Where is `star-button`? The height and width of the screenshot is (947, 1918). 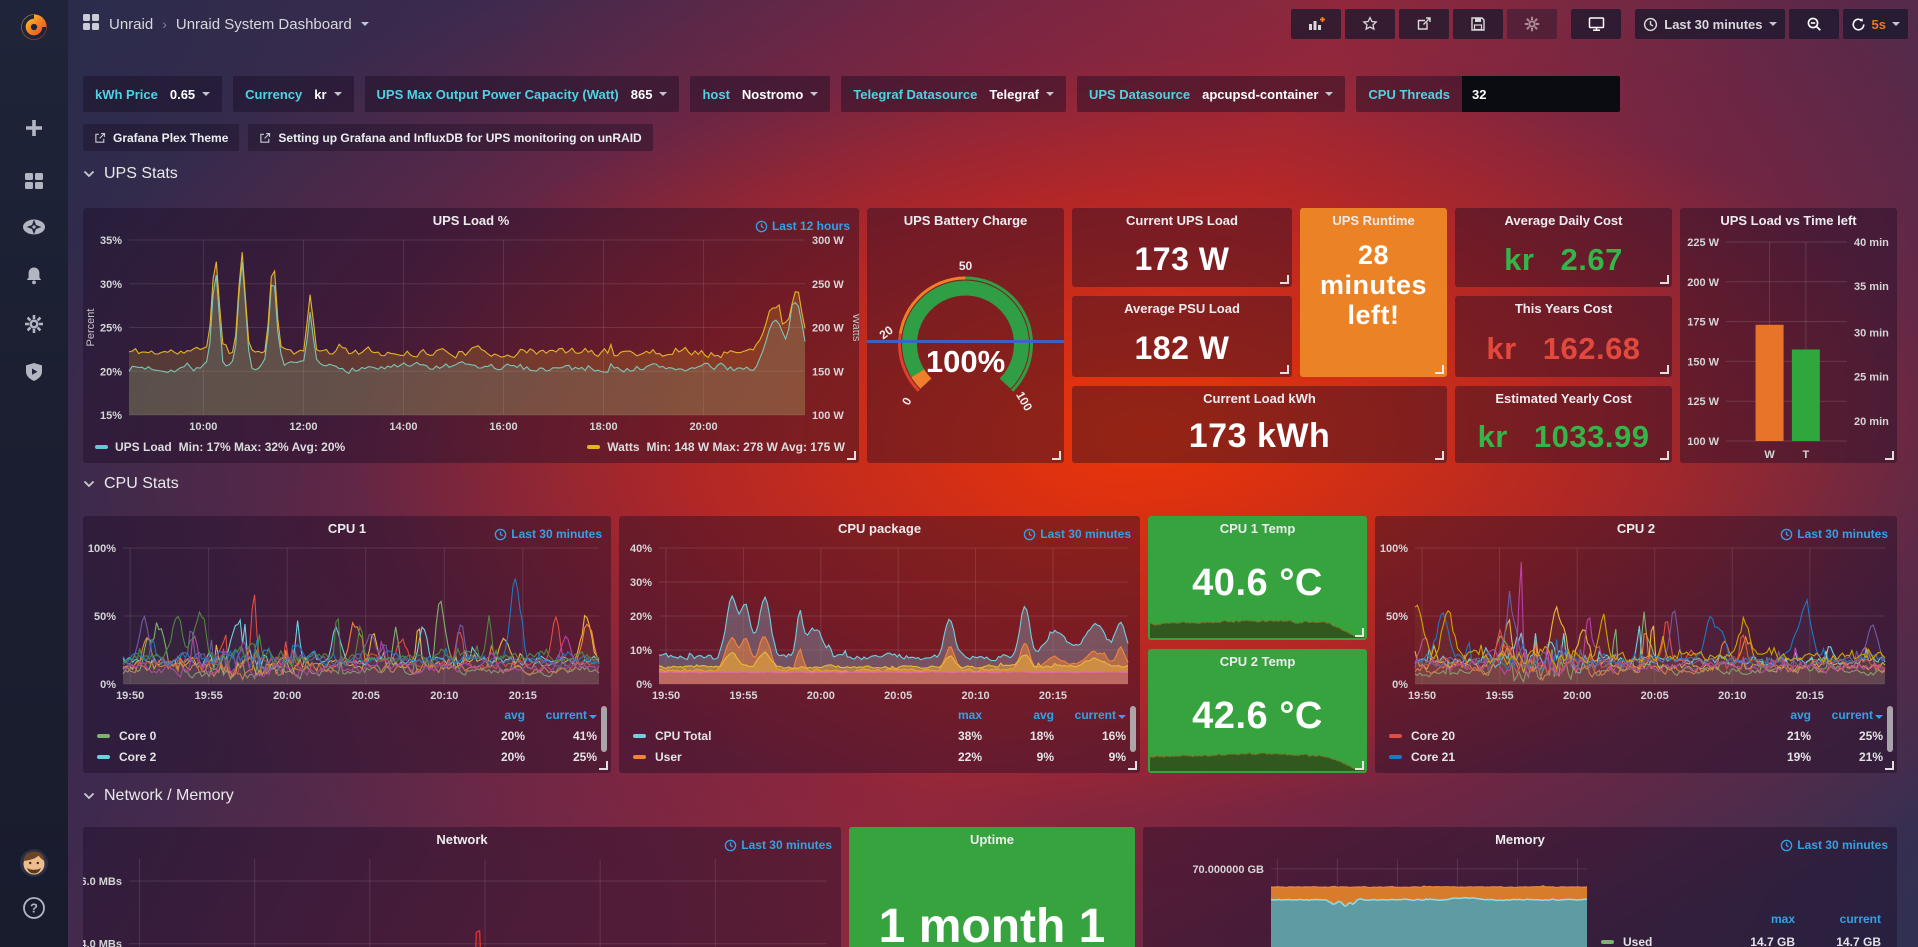
star-button is located at coordinates (1370, 24).